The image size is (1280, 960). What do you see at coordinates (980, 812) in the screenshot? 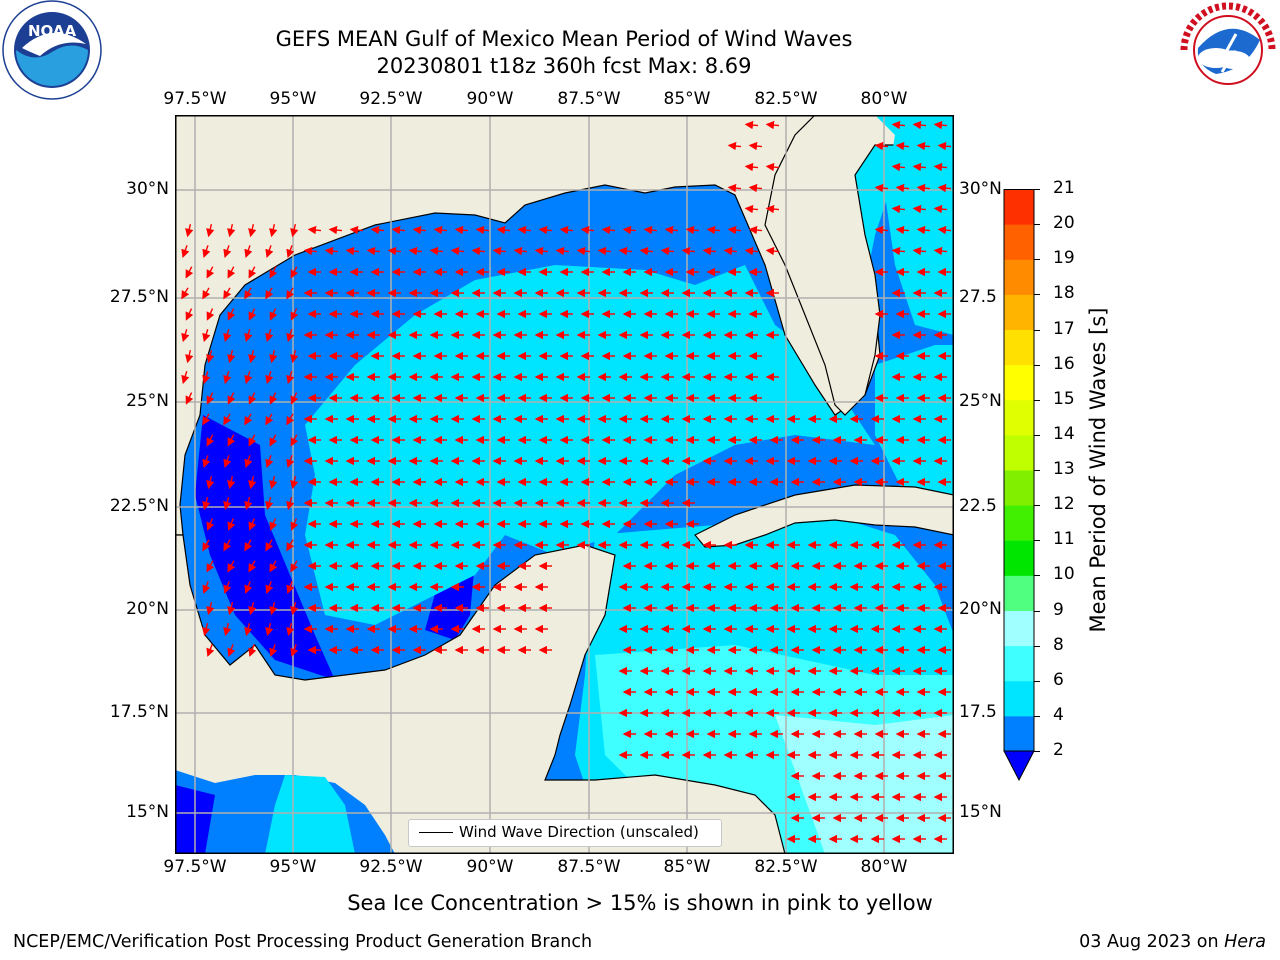
I see `lat-tick-right: 15°N` at bounding box center [980, 812].